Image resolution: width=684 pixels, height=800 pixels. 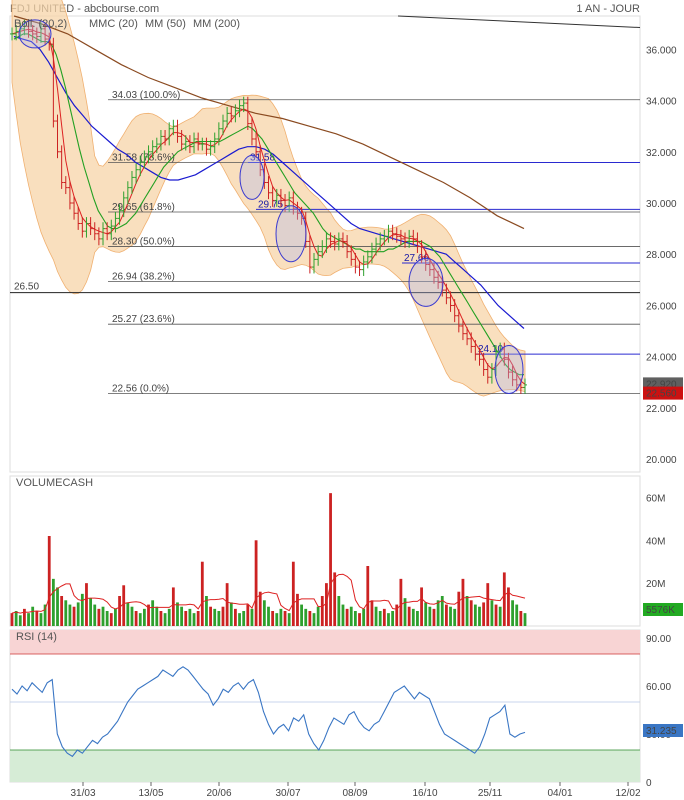 What do you see at coordinates (661, 50) in the screenshot?
I see `y-tick-label: 36.000` at bounding box center [661, 50].